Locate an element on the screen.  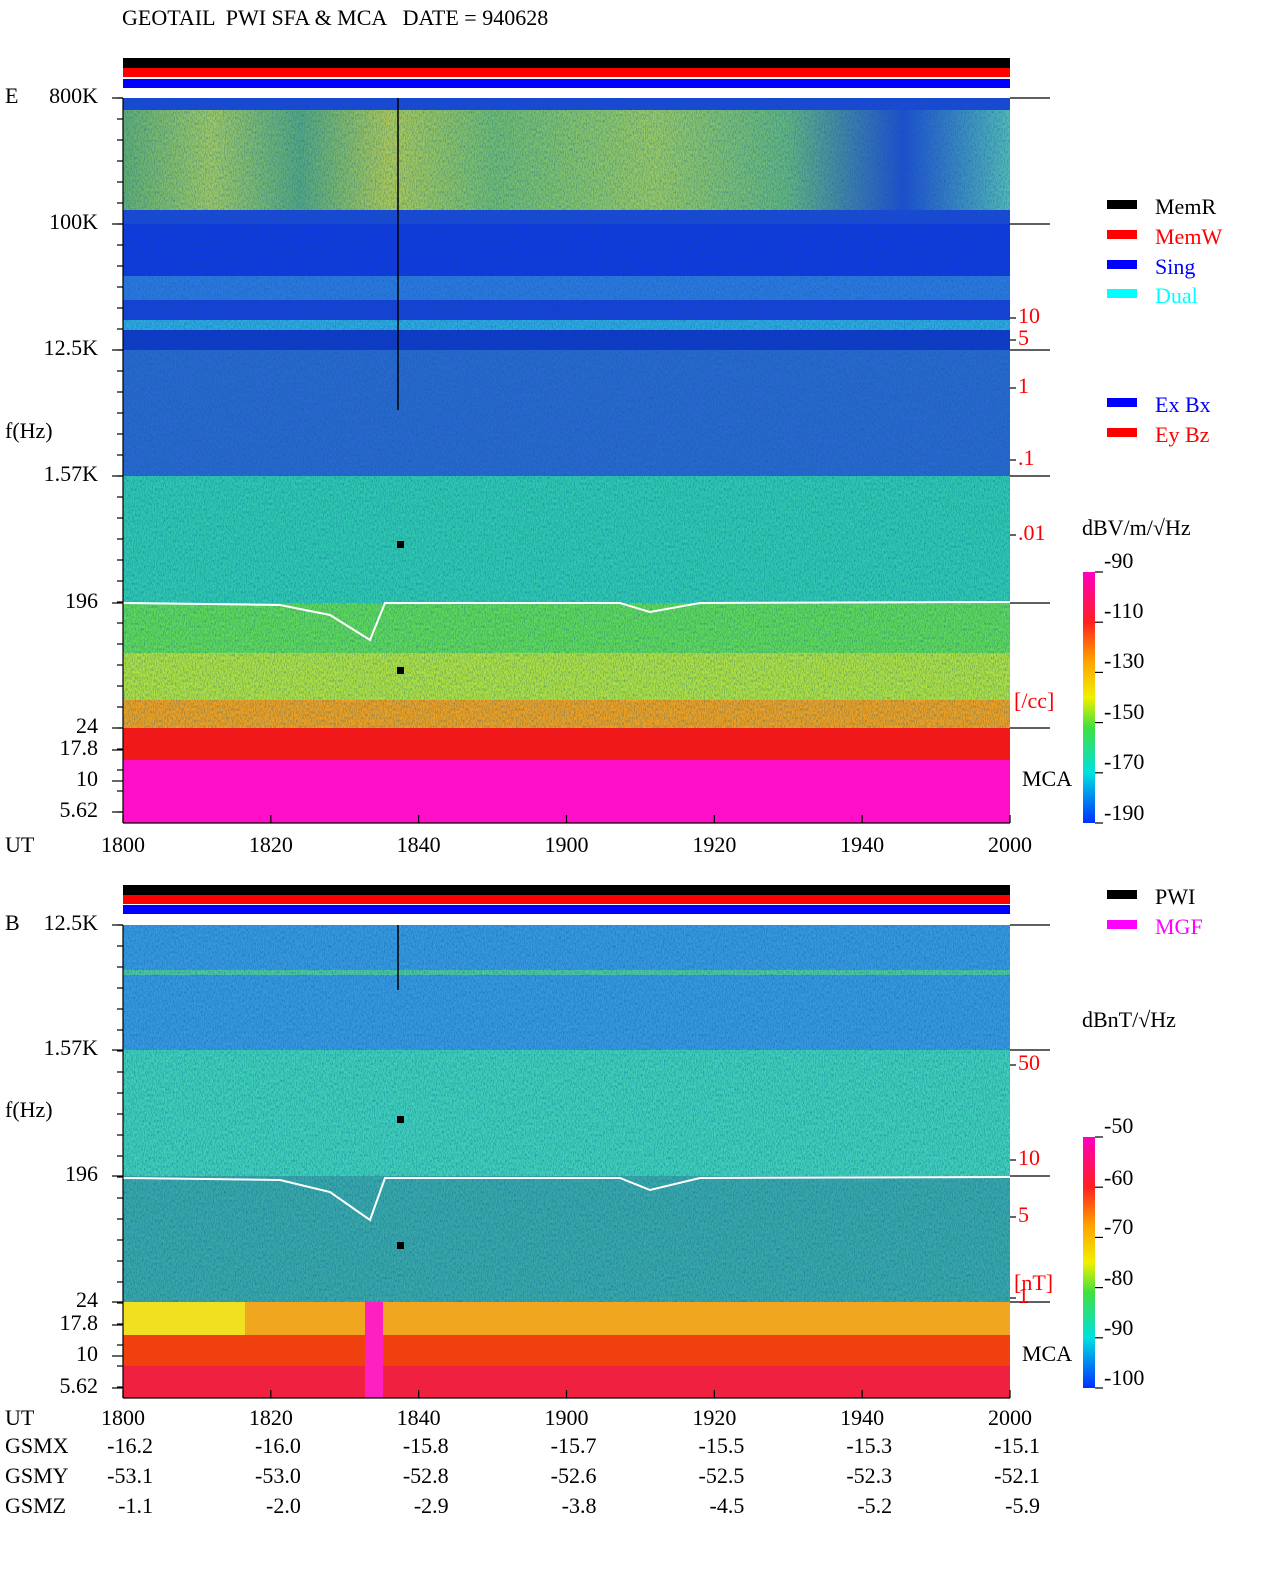
x-tick-label: 1800 is located at coordinates (123, 1417).